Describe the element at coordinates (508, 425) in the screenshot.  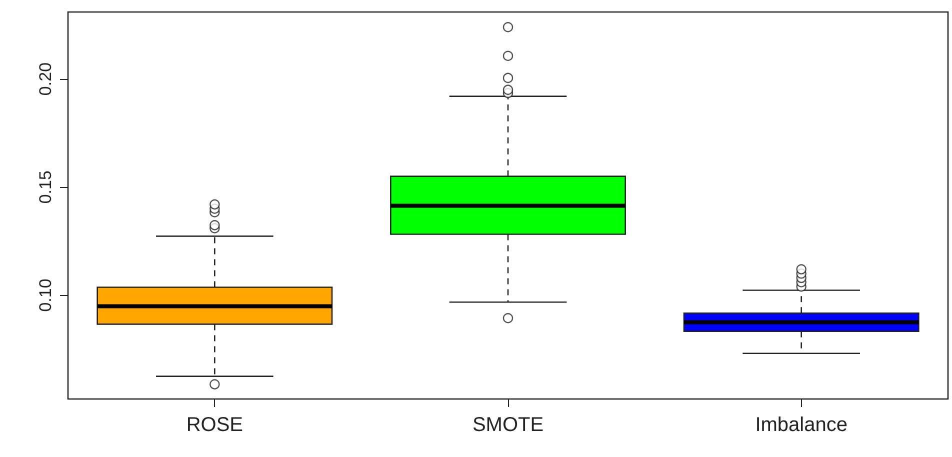
I see `x-tick-label: SMOTE` at that location.